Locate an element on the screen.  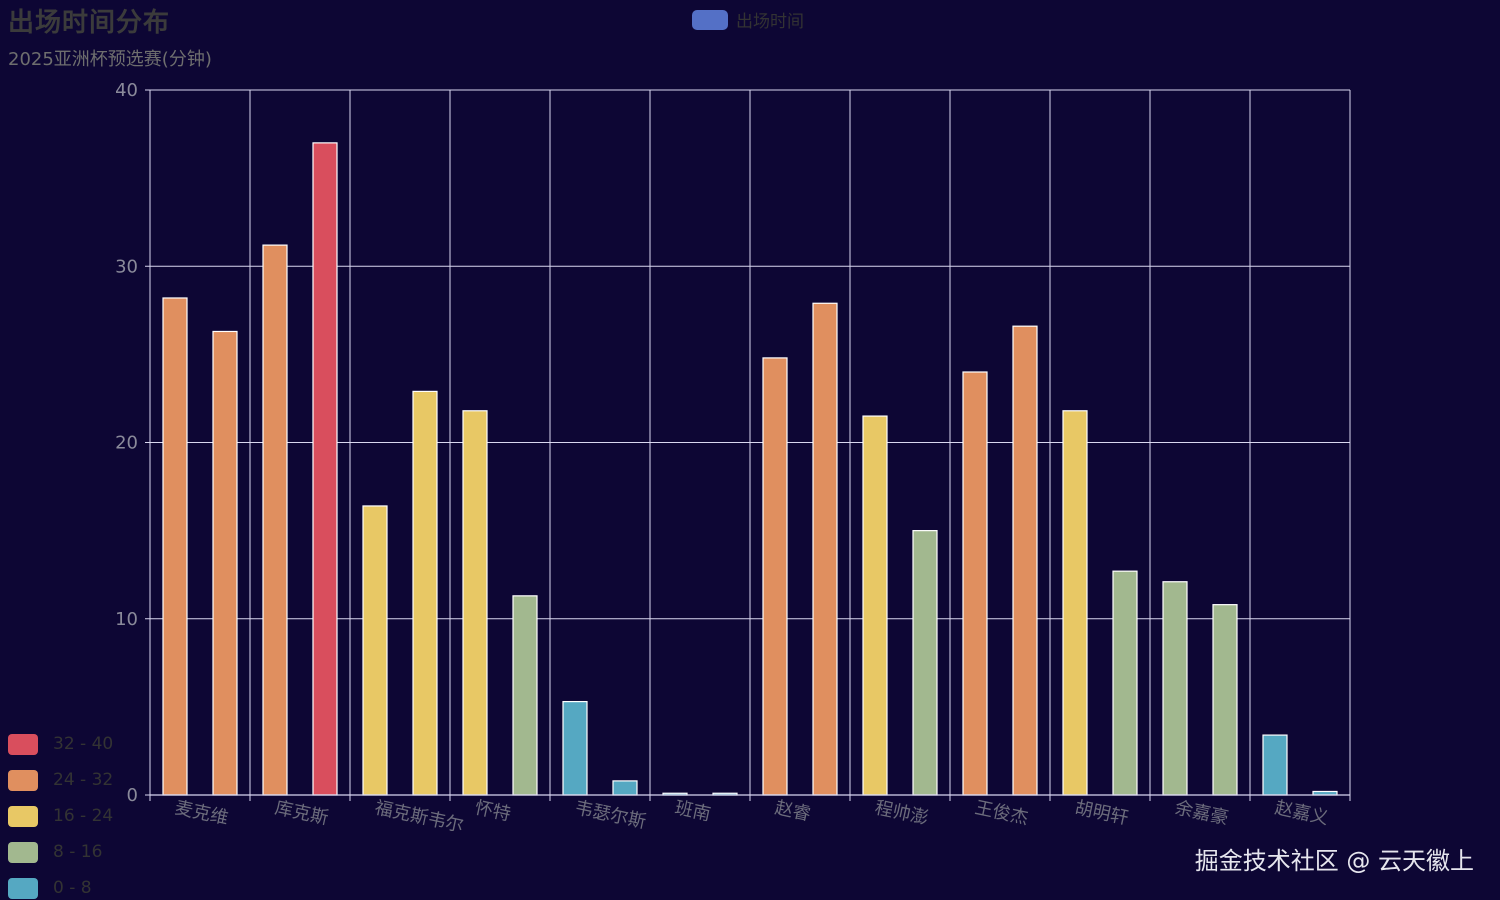
y-tick-label: 0 is located at coordinates (132, 795).